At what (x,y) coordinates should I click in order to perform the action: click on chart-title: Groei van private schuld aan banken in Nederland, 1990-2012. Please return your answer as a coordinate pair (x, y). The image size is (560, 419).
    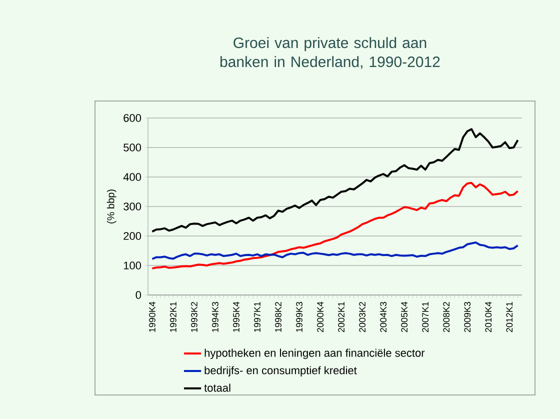
    Looking at the image, I should click on (330, 53).